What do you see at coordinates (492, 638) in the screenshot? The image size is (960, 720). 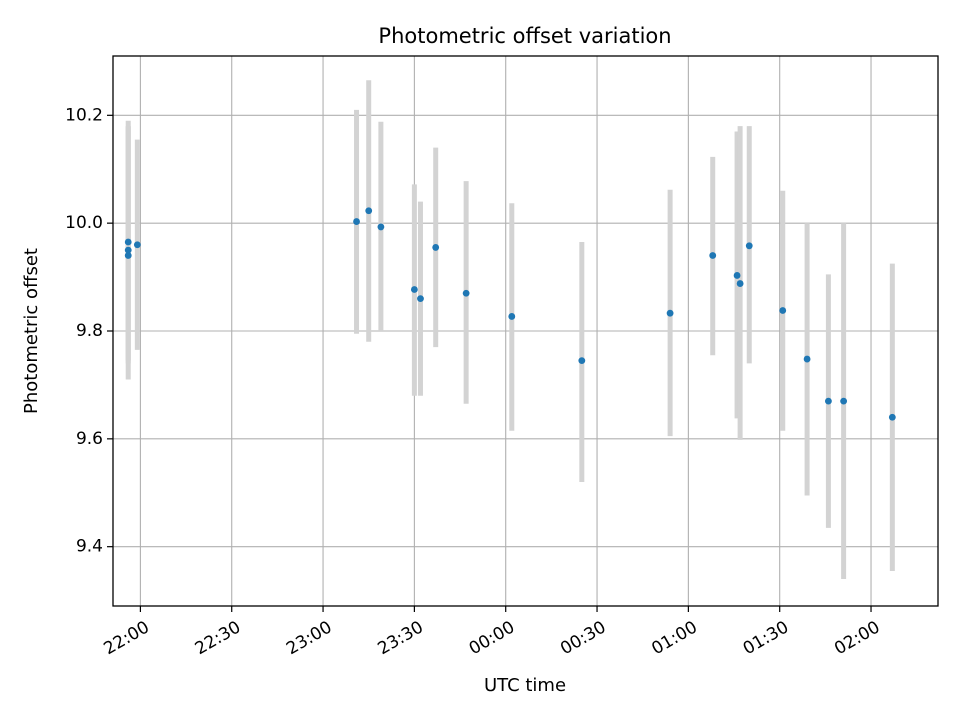 I see `x-tick-label: 00:00` at bounding box center [492, 638].